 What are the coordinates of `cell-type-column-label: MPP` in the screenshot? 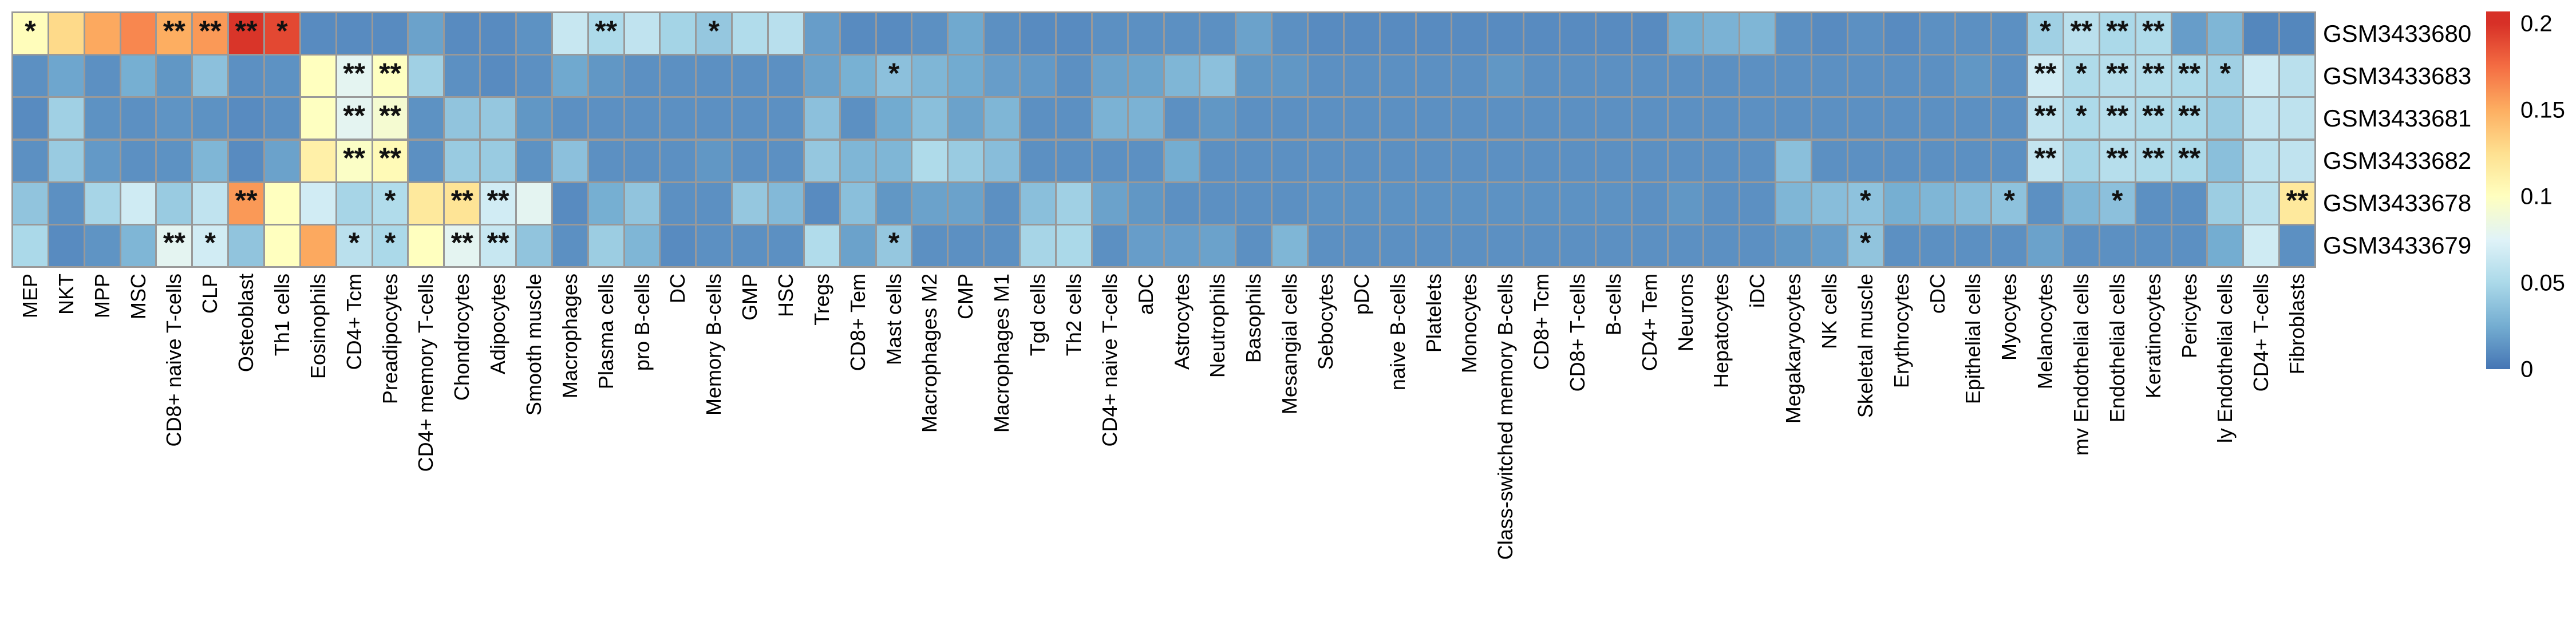 It's located at (102, 296).